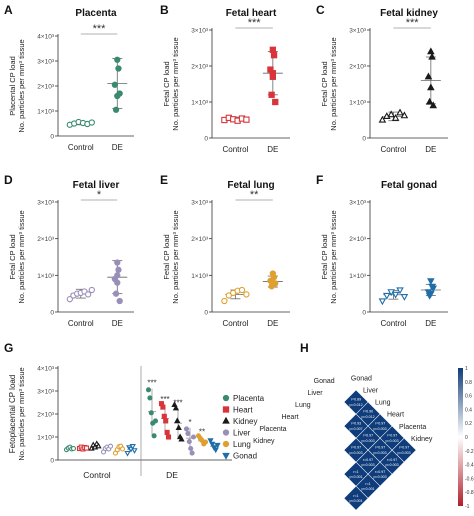 The height and width of the screenshot is (516, 474). Describe the element at coordinates (148, 437) in the screenshot. I see `series-liver: *` at that location.